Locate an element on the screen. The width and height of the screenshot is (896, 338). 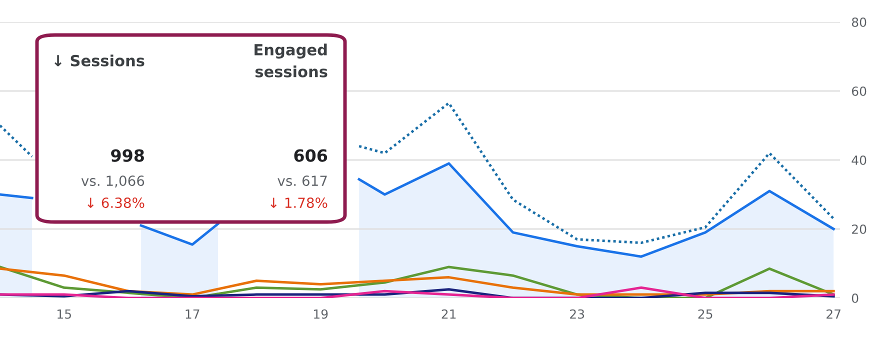
x-tick-label: 25 is located at coordinates (705, 314).